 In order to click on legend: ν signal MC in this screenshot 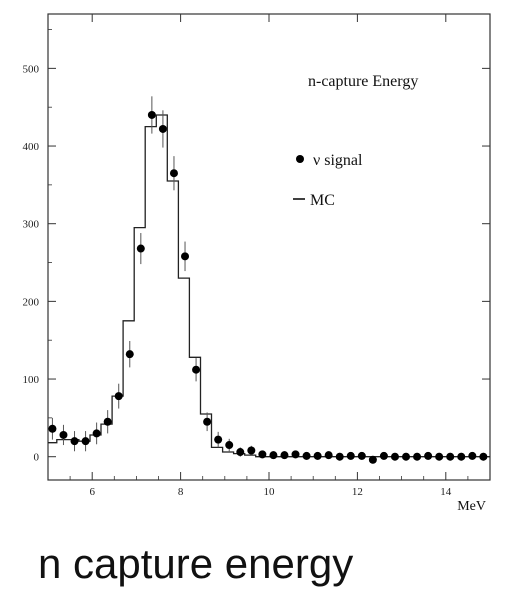, I will do `click(328, 180)`.